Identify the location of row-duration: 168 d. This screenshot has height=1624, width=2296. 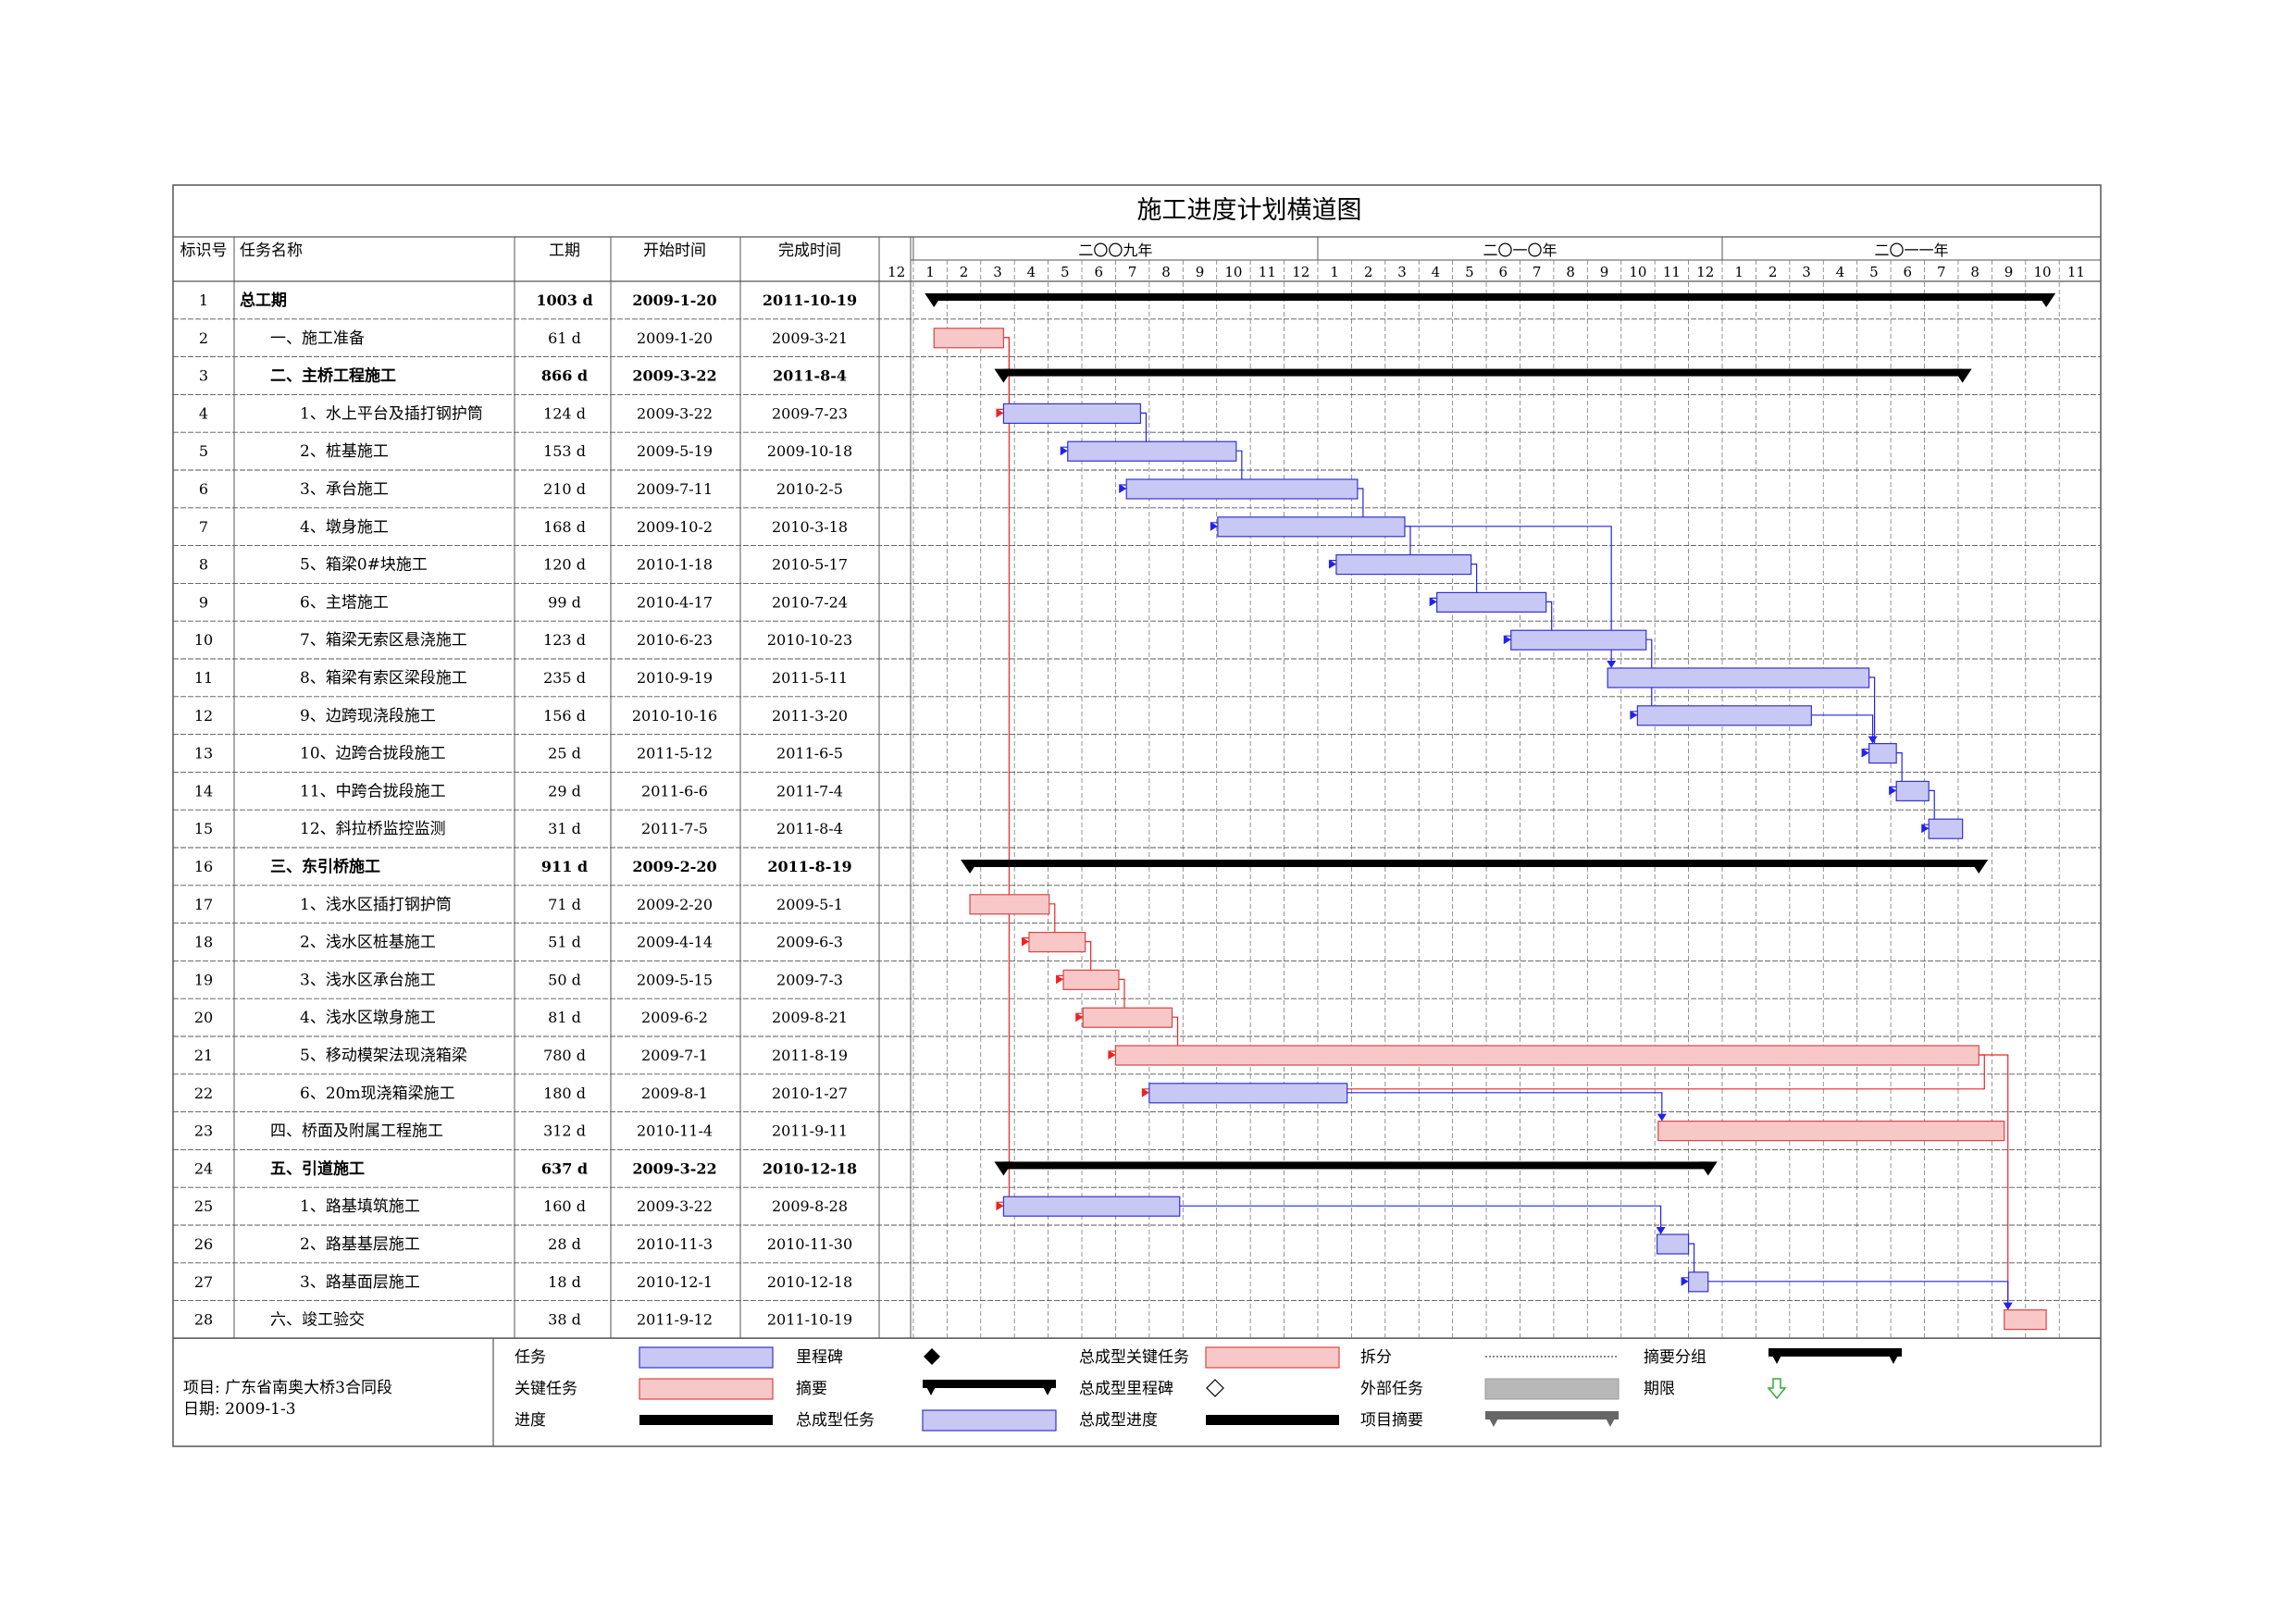
(564, 527).